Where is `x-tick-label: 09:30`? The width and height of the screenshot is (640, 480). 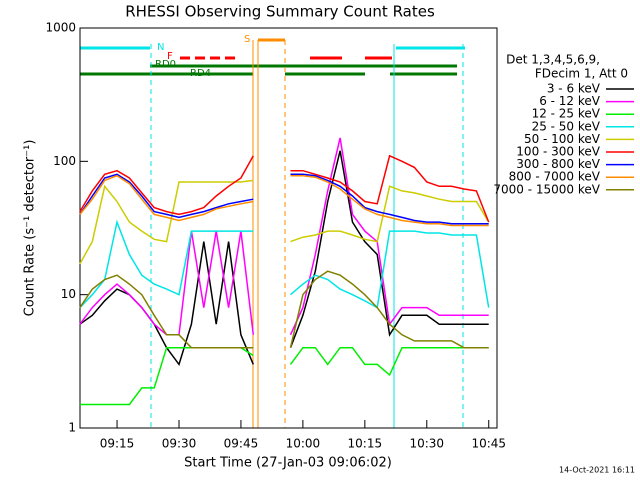 x-tick-label: 09:30 is located at coordinates (179, 444).